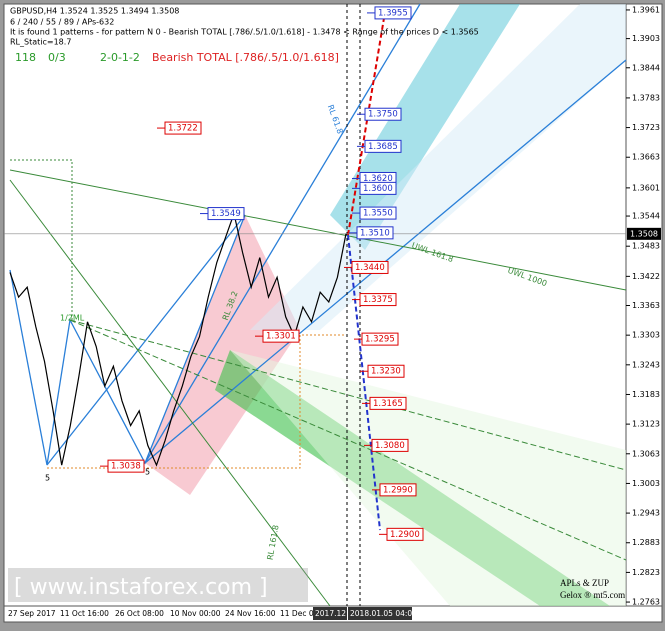  Describe the element at coordinates (646, 602) in the screenshot. I see `y-tick-label: 1.2763` at that location.